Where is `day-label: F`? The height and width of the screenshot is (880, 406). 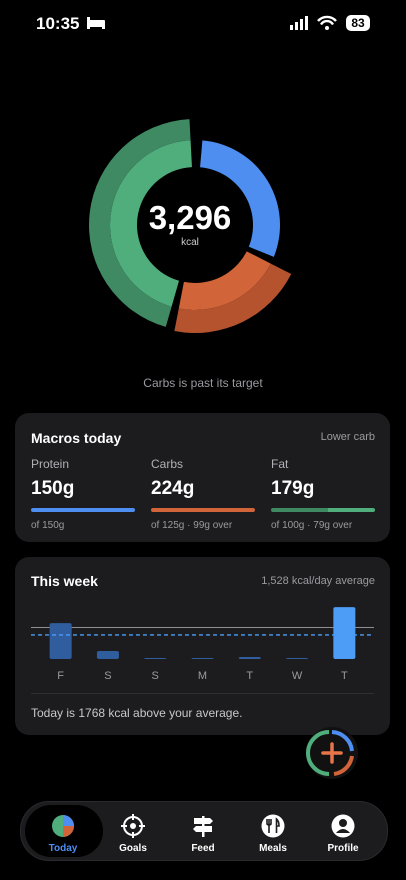 day-label: F is located at coordinates (60, 676).